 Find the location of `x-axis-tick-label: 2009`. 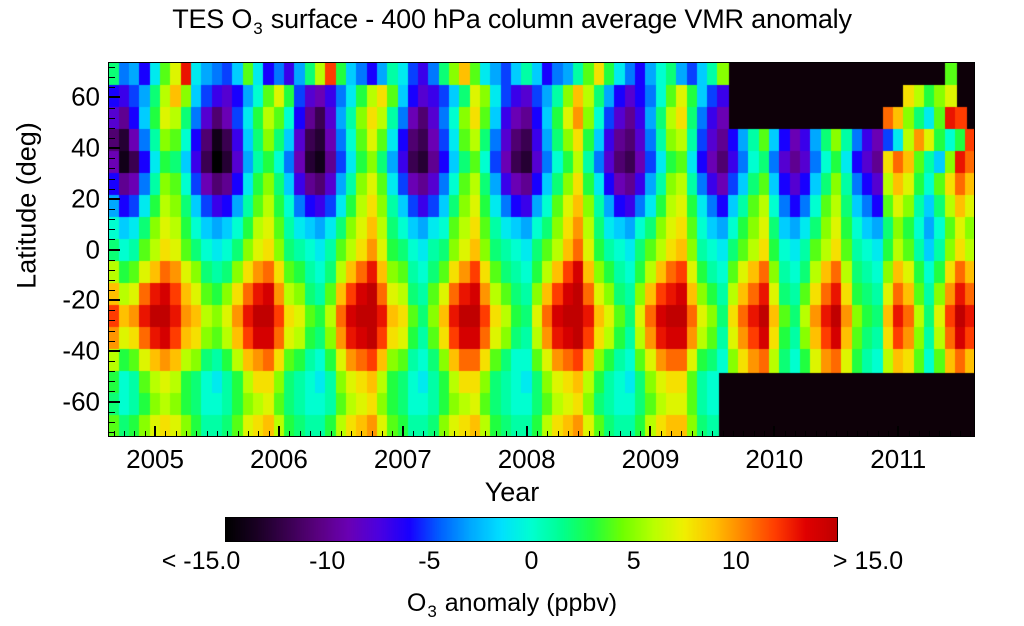

x-axis-tick-label: 2009 is located at coordinates (650, 459).